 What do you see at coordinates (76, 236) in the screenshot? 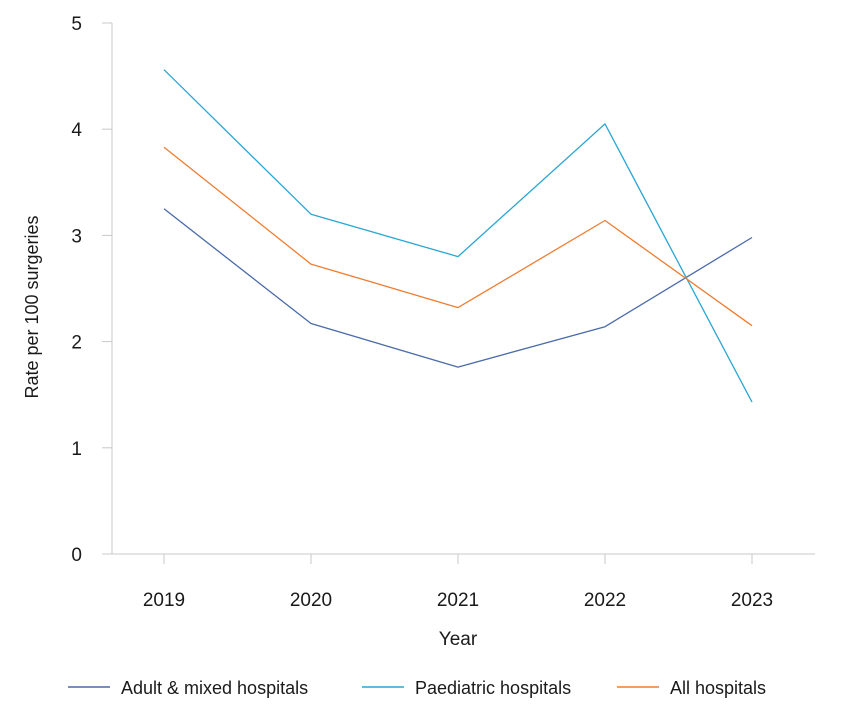
I see `y-tick-label: 3` at bounding box center [76, 236].